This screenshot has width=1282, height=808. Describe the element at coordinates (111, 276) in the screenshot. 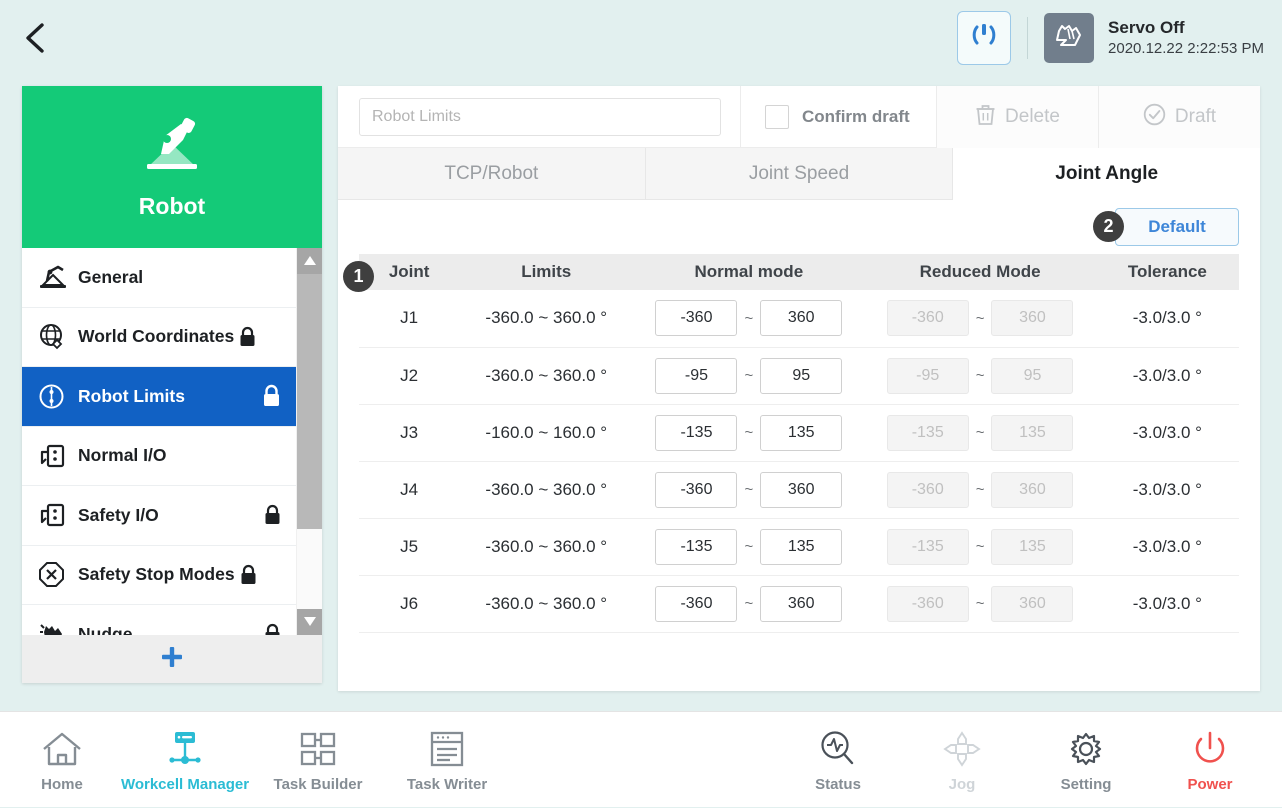

I see `sidebar-item-label: General` at that location.